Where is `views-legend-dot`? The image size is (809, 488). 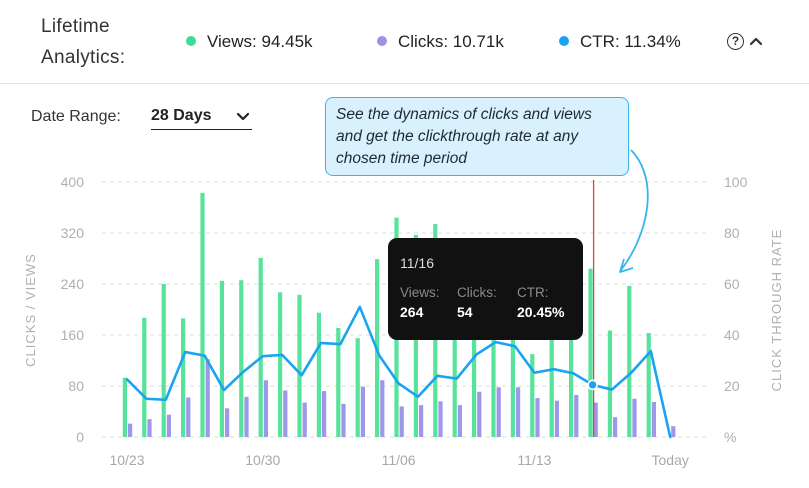
views-legend-dot is located at coordinates (191, 41).